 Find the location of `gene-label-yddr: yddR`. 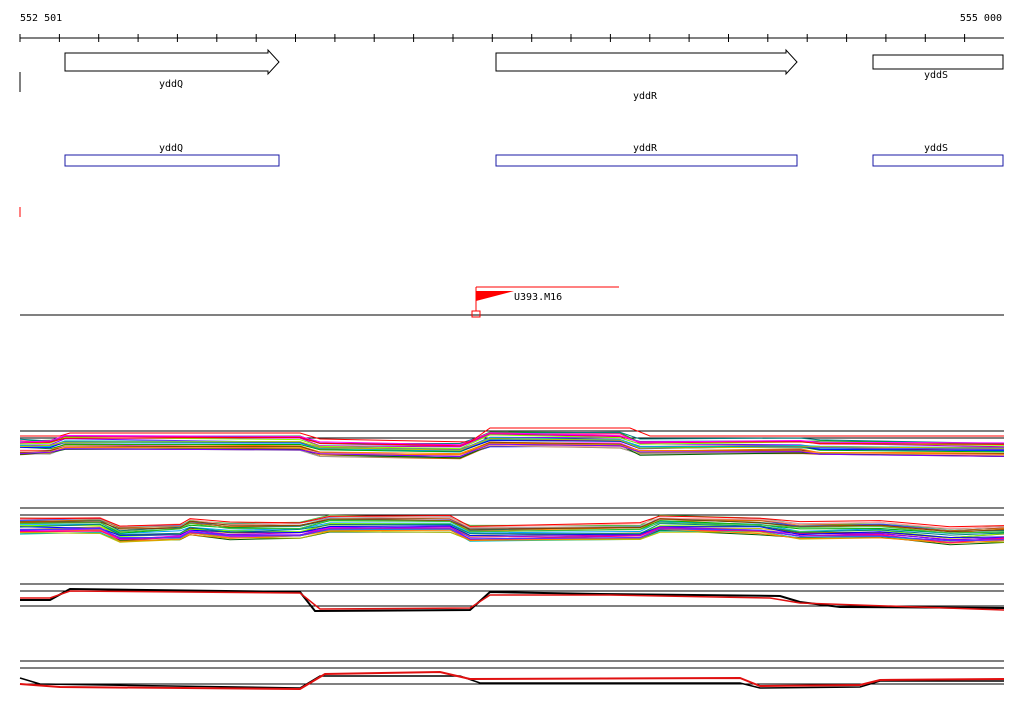

gene-label-yddr: yddR is located at coordinates (645, 96).